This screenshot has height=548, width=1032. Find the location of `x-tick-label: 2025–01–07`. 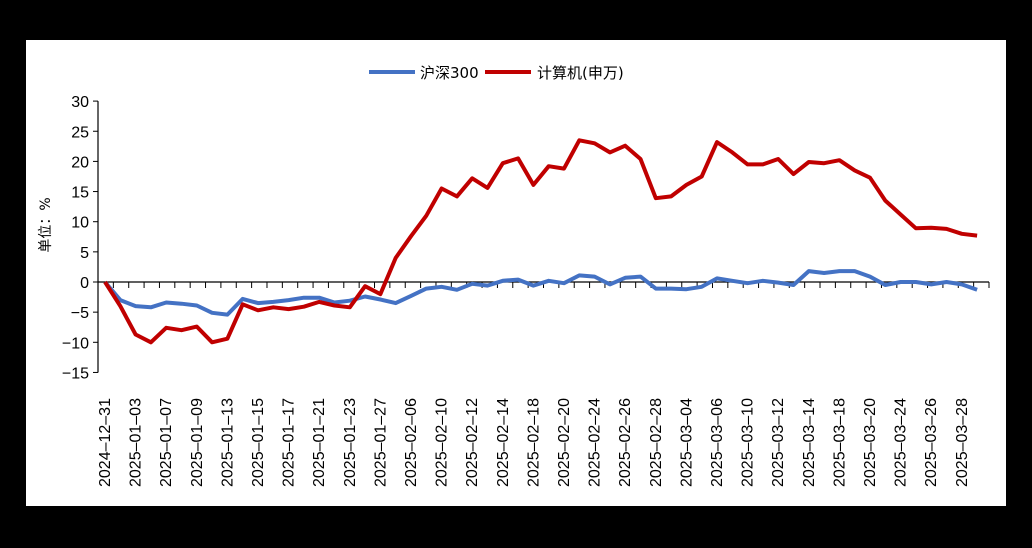

x-tick-label: 2025–01–07 is located at coordinates (166, 442).